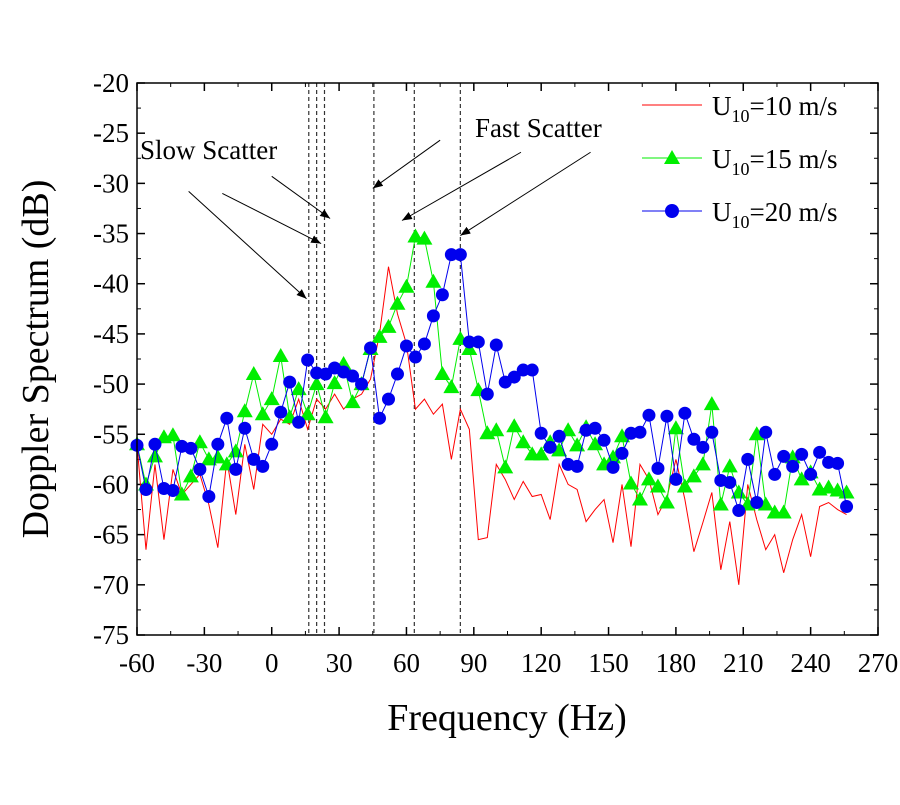 This screenshot has width=900, height=805. Describe the element at coordinates (111, 83) in the screenshot. I see `y-tick-label: -20` at that location.